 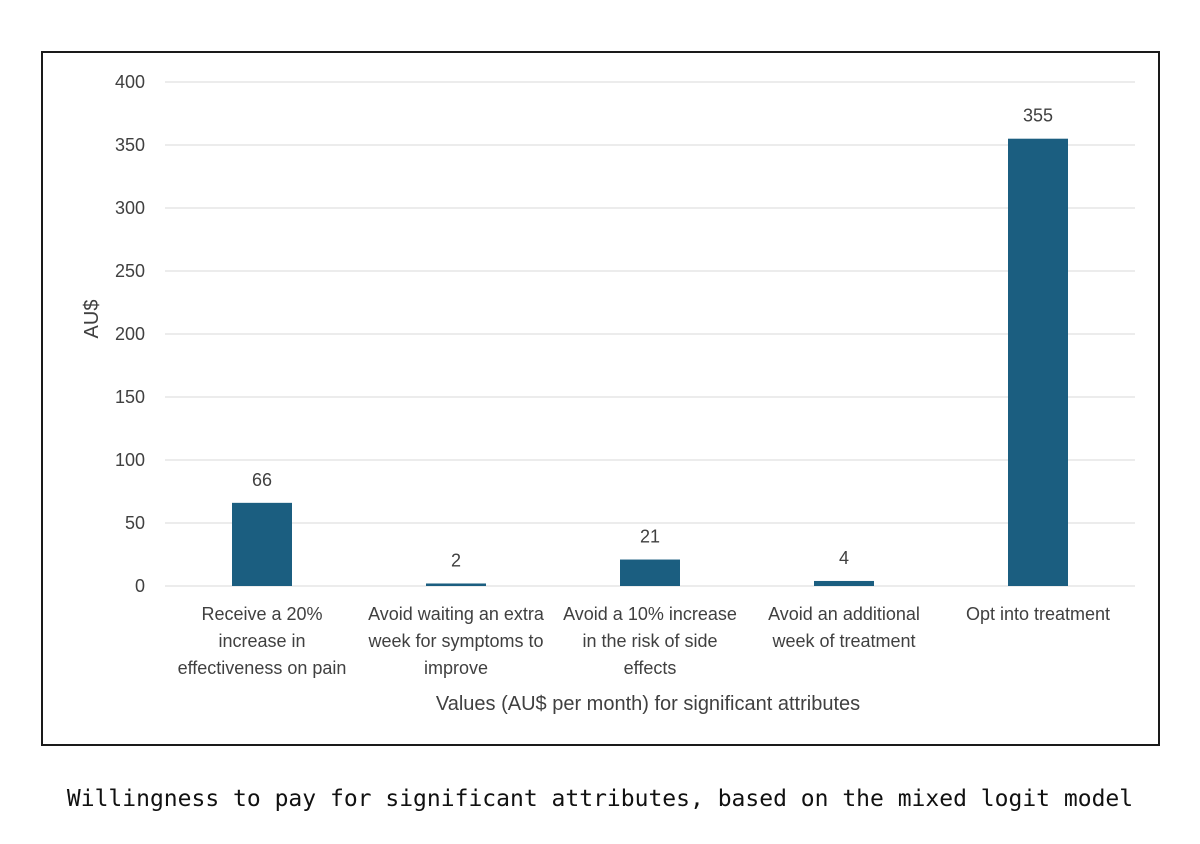 I want to click on x-category-line: increase in, so click(x=261, y=641).